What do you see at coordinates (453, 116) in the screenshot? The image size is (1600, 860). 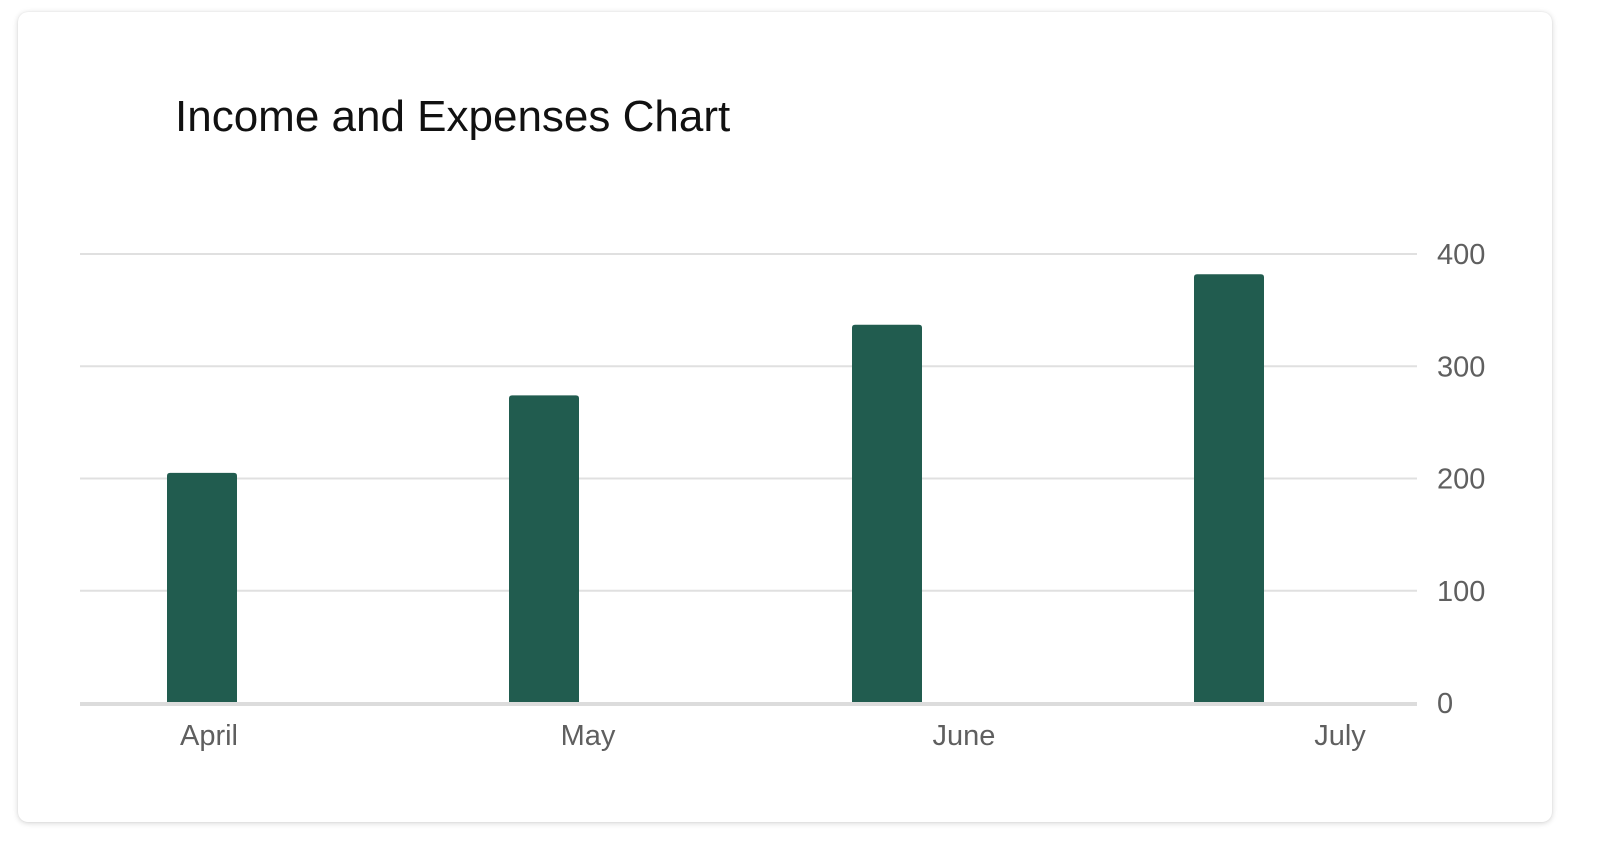 I see `chart-title: Income and Expenses Chart` at bounding box center [453, 116].